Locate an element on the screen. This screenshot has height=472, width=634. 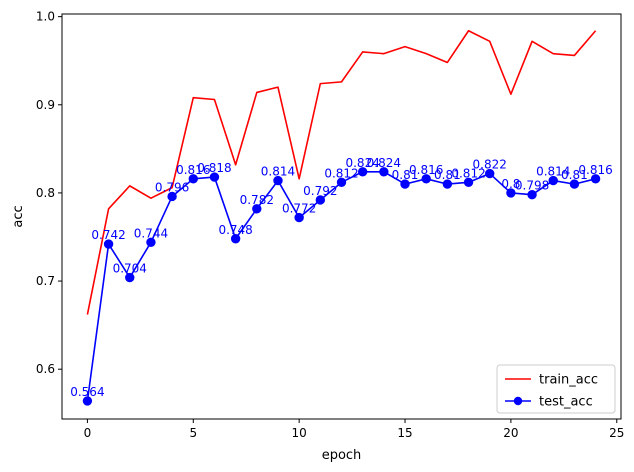
data-label-test_acc: 0.704 is located at coordinates (130, 269).